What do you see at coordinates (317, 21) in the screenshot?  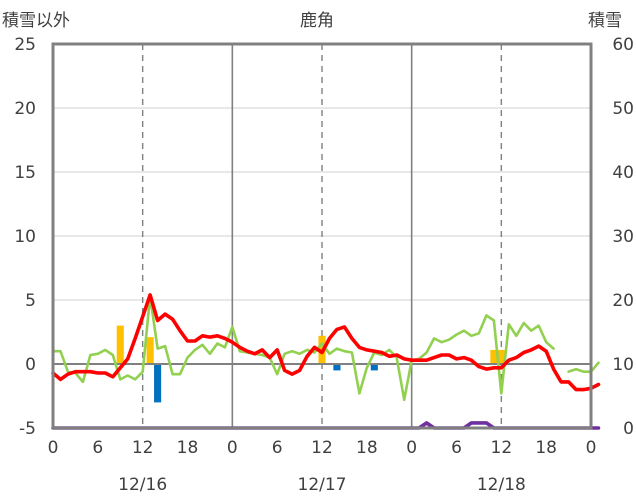 I see `chart-title: 鹿角` at bounding box center [317, 21].